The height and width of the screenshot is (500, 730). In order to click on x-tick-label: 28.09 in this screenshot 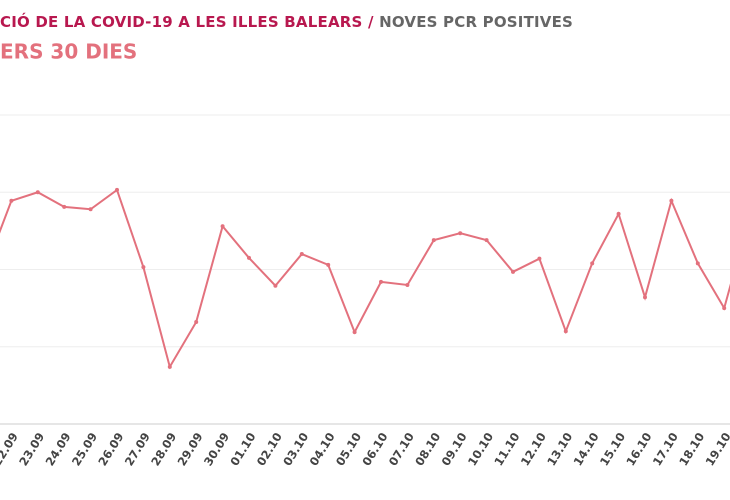, I will do `click(163, 449)`.